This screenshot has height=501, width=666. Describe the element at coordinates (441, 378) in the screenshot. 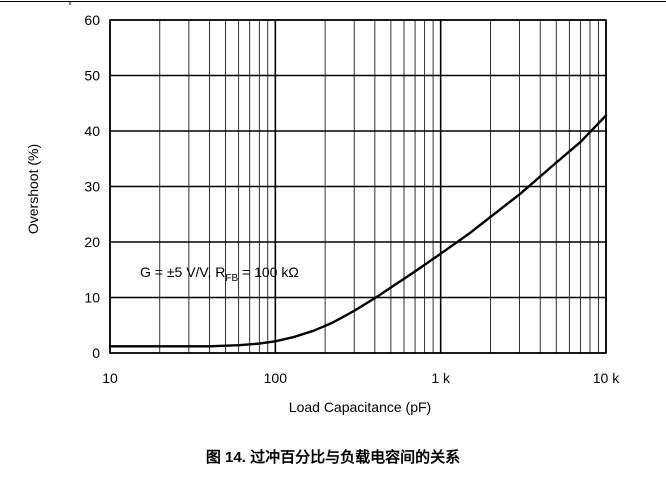

I see `x-tick-label: 1 k` at that location.